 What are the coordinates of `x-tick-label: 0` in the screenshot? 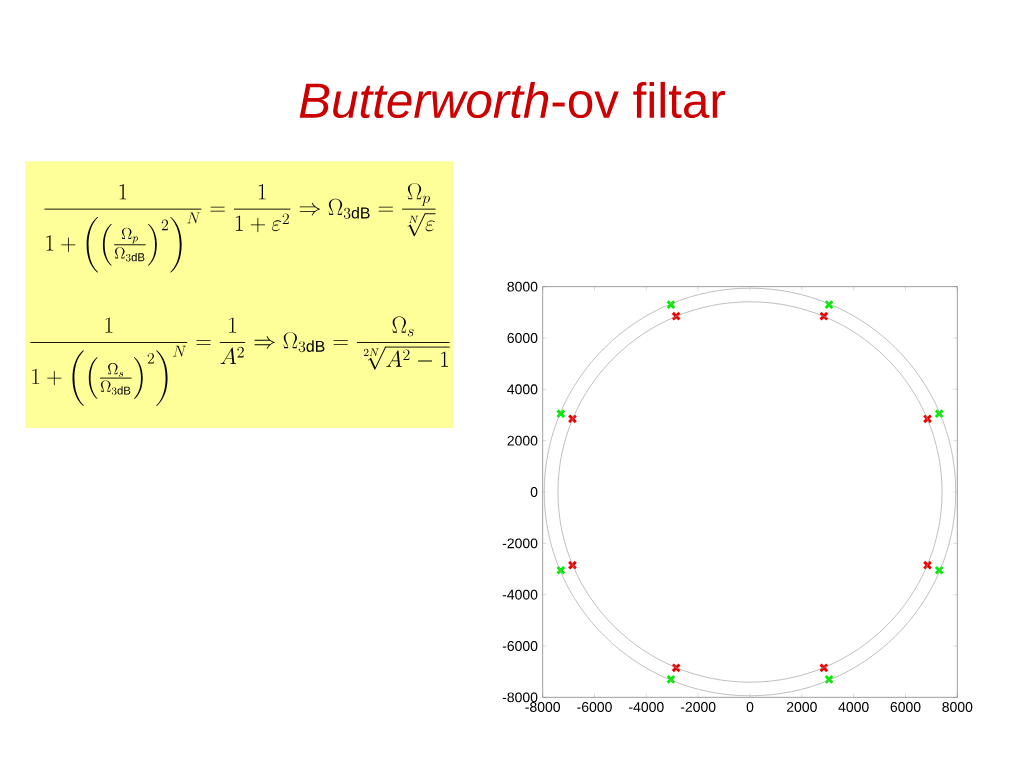 It's located at (750, 707).